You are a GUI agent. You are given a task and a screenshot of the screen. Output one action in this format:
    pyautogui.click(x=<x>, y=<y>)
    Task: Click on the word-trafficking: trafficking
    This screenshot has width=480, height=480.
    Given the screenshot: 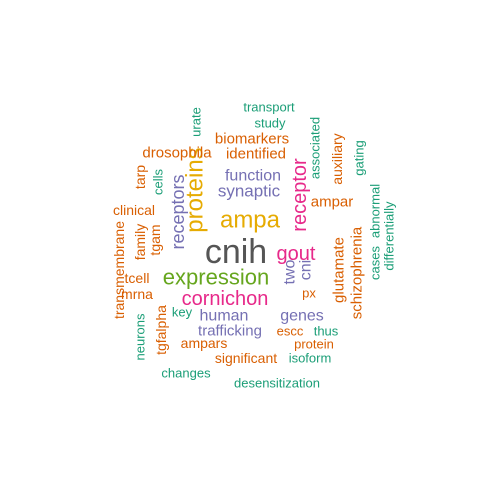 What is the action you would take?
    pyautogui.click(x=230, y=331)
    